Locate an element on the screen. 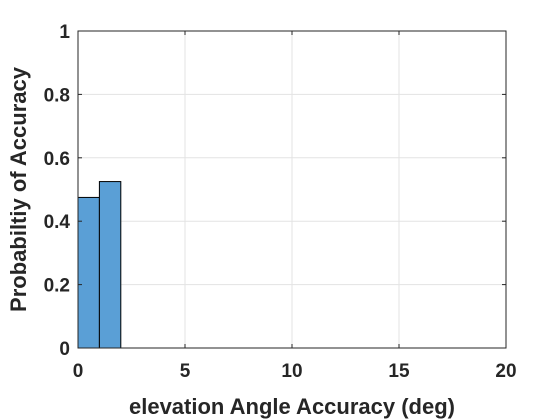 This screenshot has height=420, width=560. y-tick-label: 0.2 is located at coordinates (57, 286).